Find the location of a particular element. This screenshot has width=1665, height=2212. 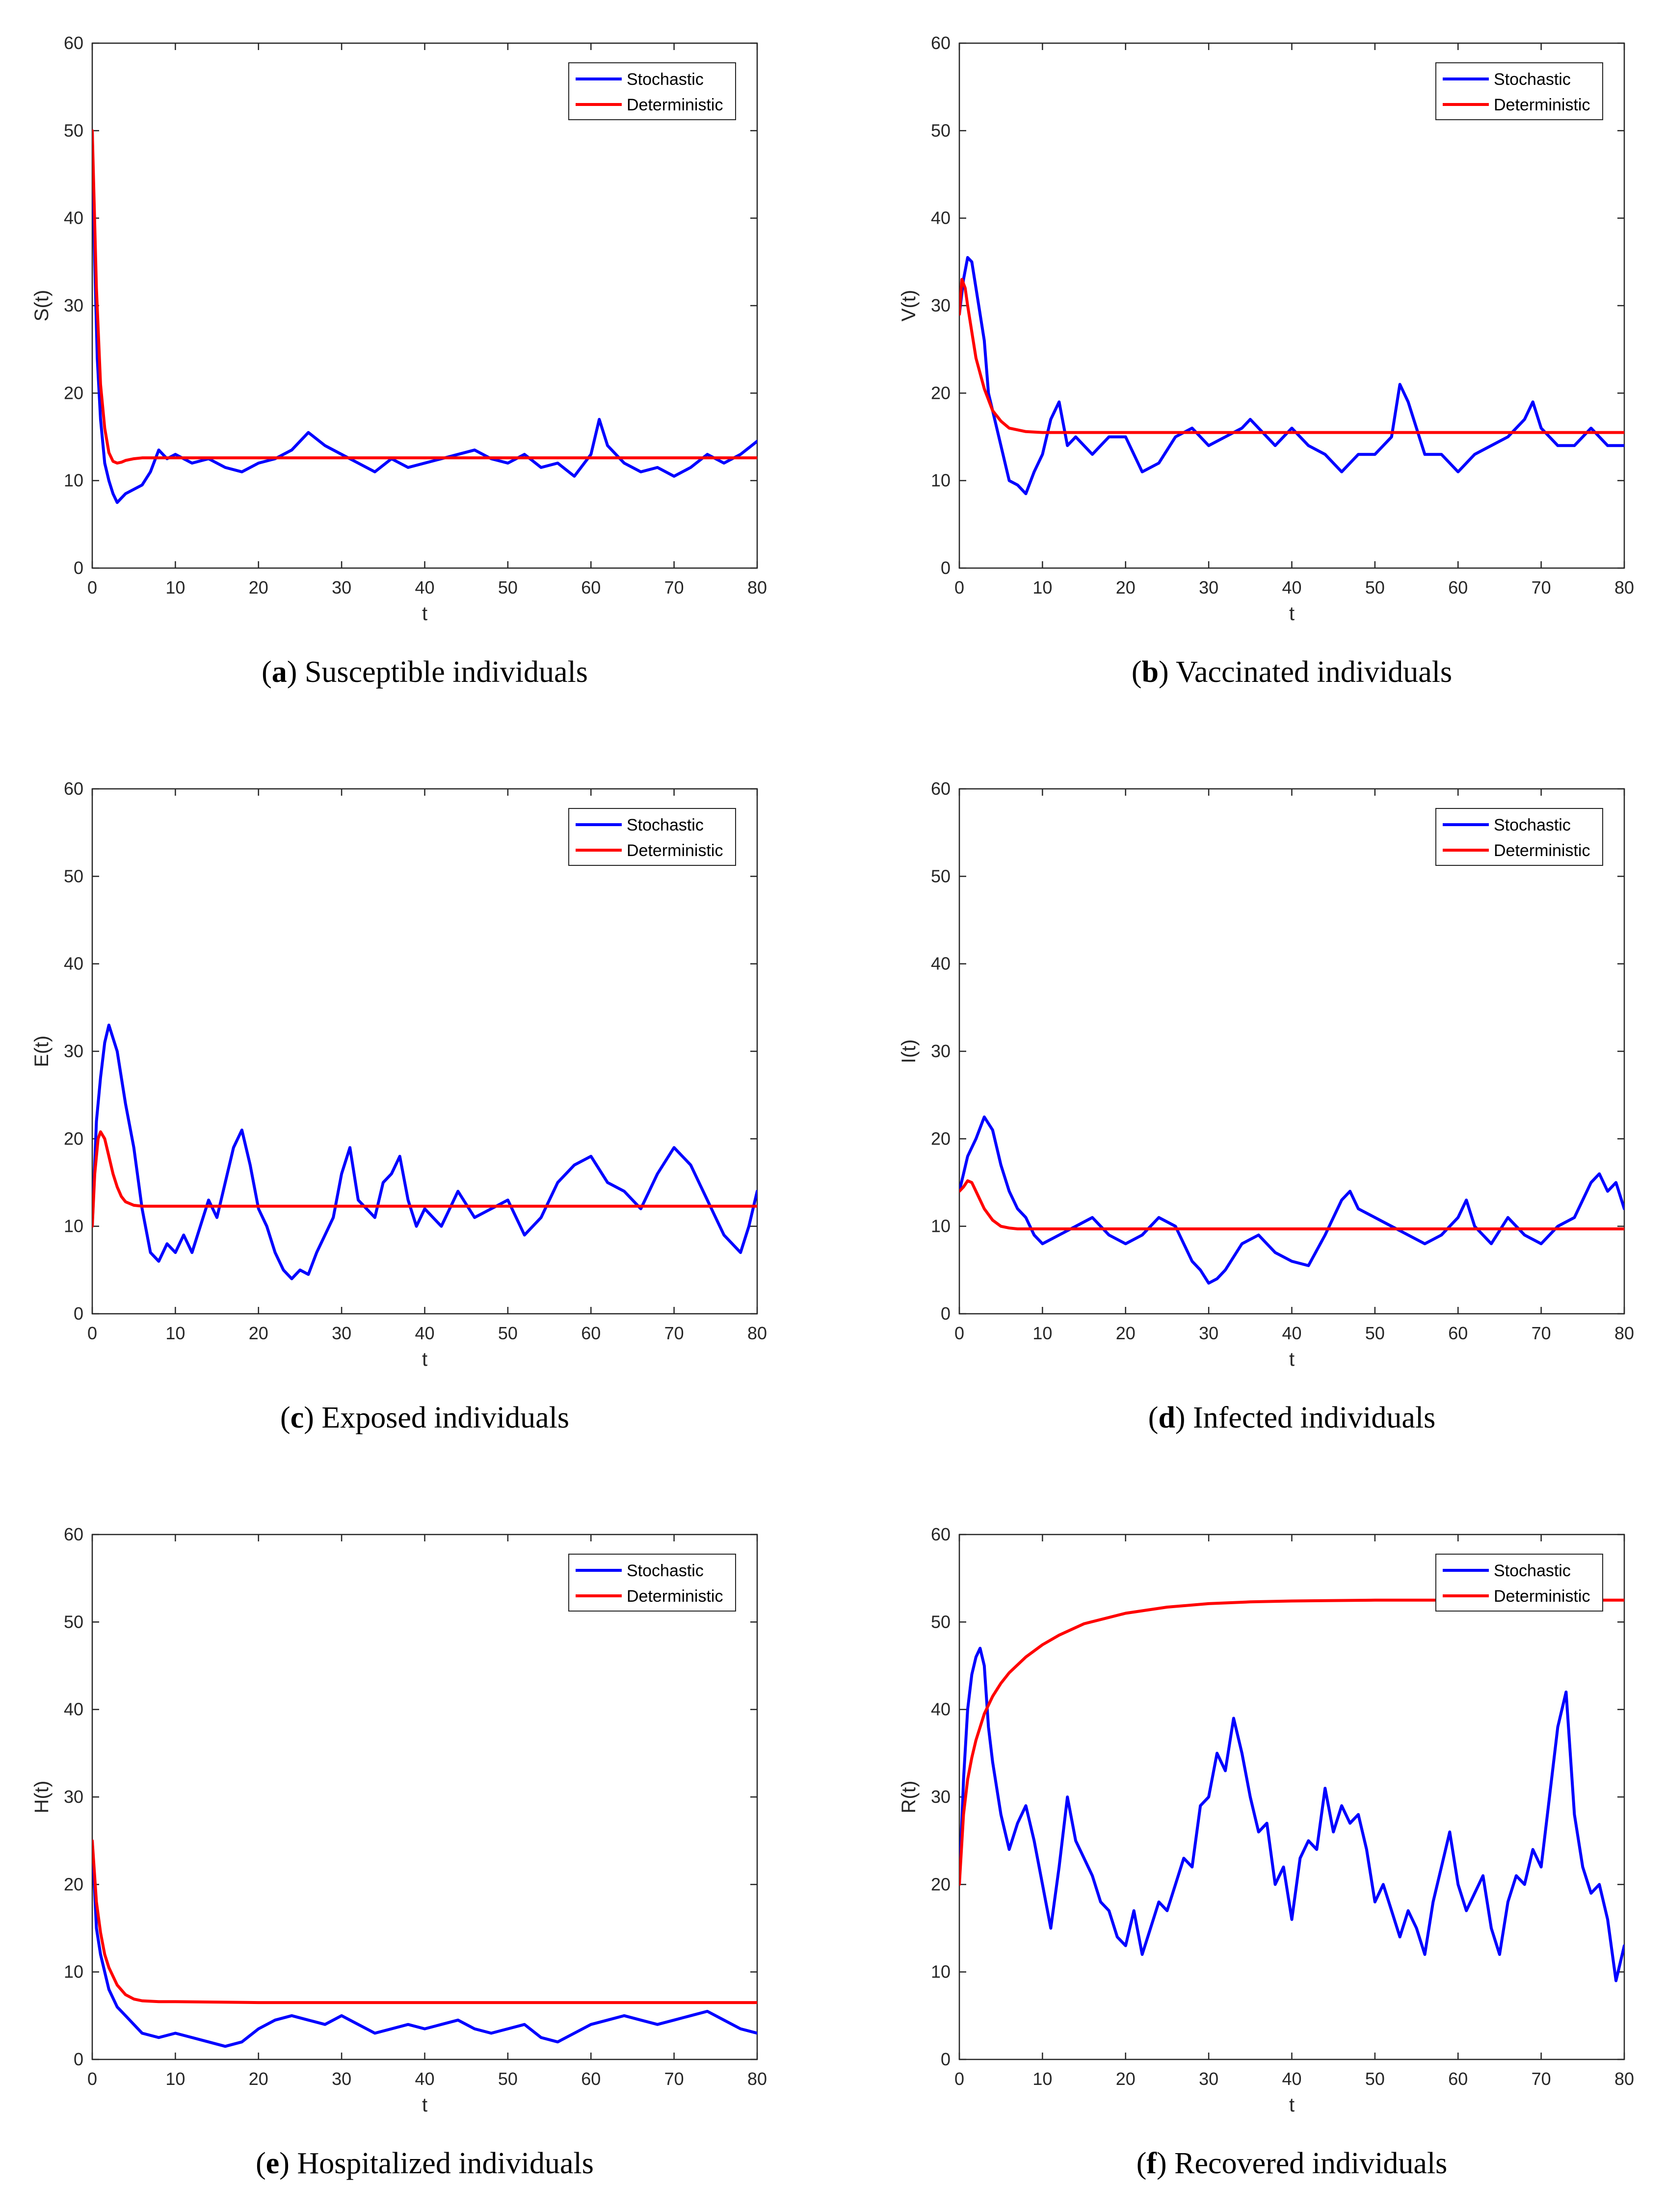

caption-letter: f is located at coordinates (1151, 2163).